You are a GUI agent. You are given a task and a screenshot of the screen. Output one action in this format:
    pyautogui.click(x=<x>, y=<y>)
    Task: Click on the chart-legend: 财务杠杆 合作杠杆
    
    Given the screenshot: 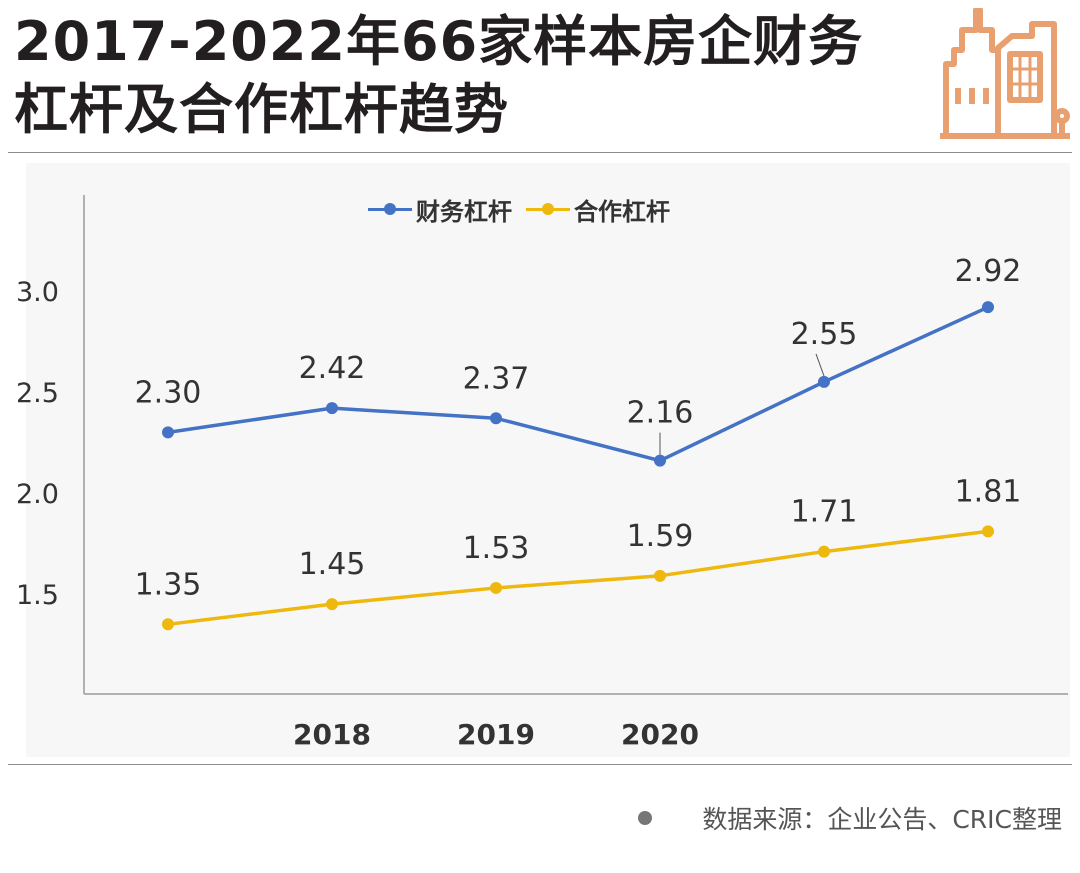 What is the action you would take?
    pyautogui.click(x=526, y=209)
    